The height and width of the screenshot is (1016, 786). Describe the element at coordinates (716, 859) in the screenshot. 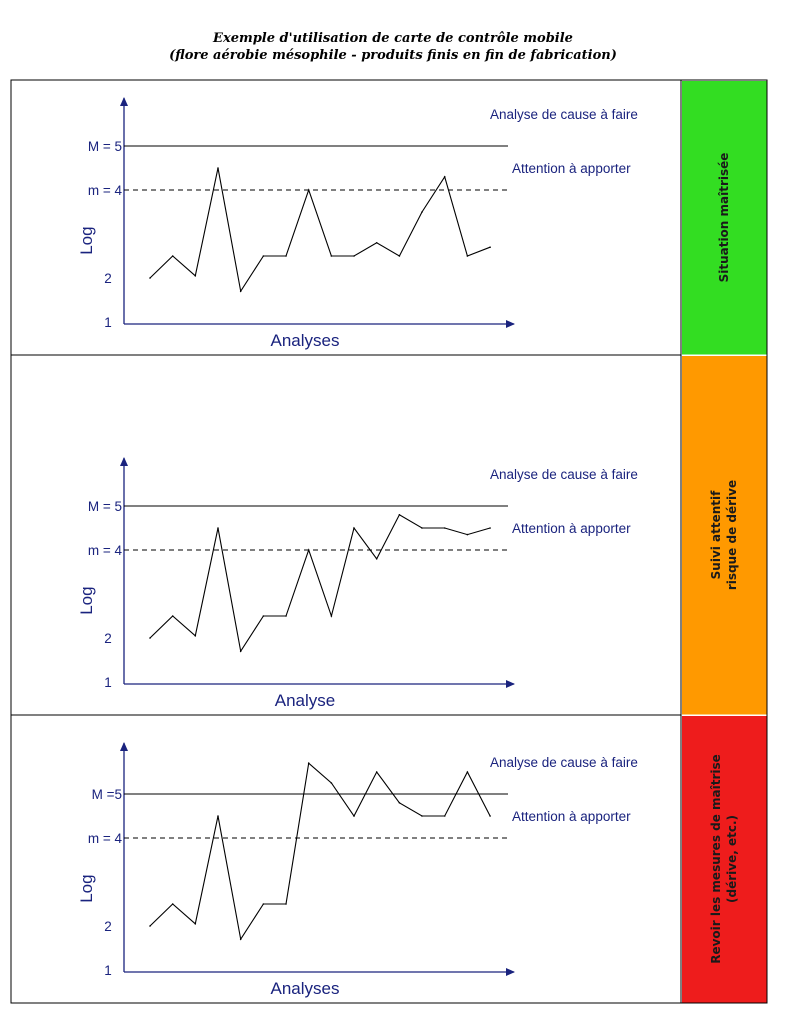

I see `status-label: Revoir les mesures de maîtrise` at that location.